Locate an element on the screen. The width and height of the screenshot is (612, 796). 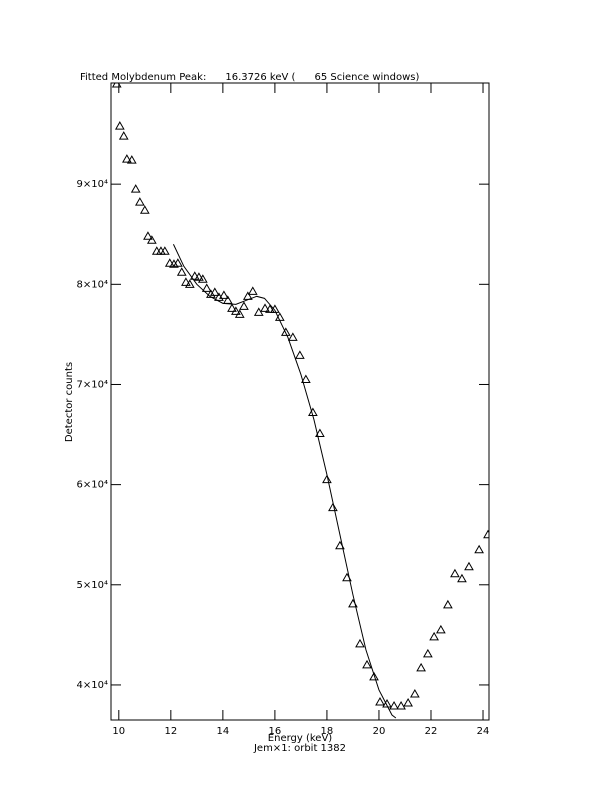
subtitle: Jem×1: orbit 1382 is located at coordinates (299, 748).